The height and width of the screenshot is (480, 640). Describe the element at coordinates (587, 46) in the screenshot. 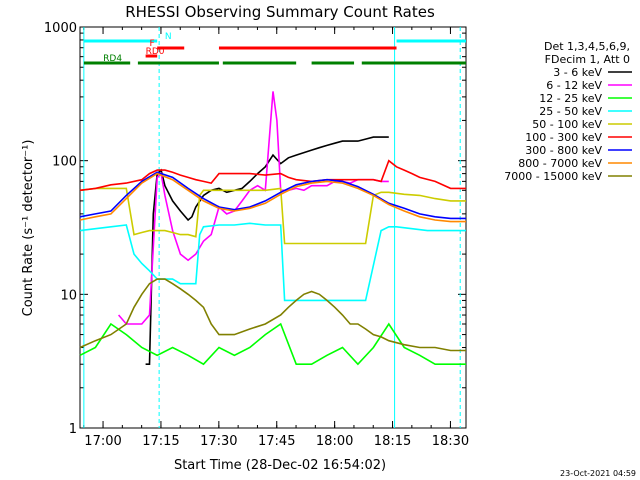

I see `legend-header: Det 1,3,4,5,6,9,` at that location.